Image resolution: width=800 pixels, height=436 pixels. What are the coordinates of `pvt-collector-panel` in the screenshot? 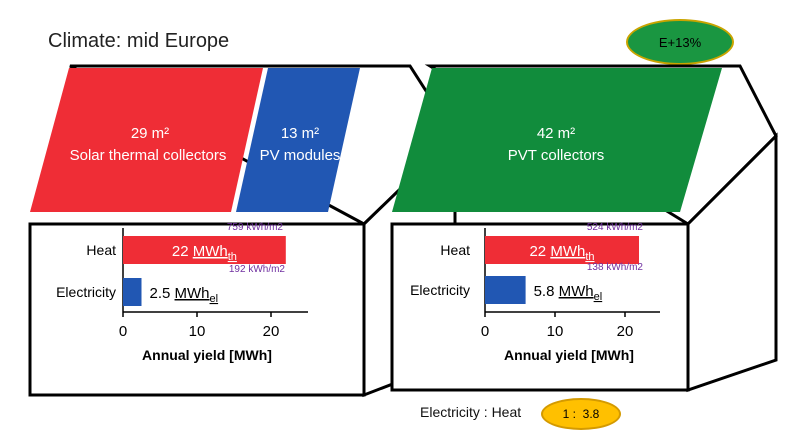 It's located at (557, 140).